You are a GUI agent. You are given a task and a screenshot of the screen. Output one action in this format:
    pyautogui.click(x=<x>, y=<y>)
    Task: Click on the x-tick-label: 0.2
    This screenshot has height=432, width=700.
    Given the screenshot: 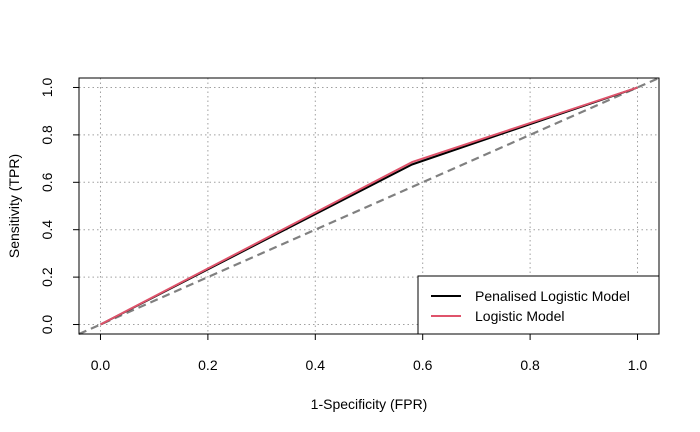 What is the action you would take?
    pyautogui.click(x=208, y=365)
    